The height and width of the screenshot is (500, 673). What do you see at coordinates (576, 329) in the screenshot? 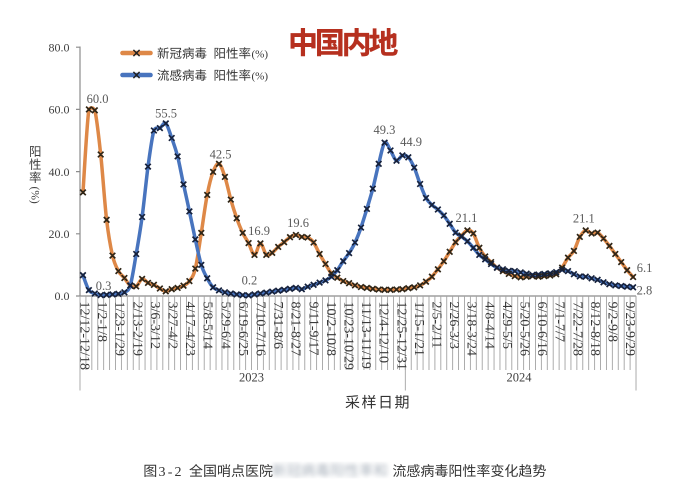
I see `svg-text: 7/22-7/28` at bounding box center [576, 329].